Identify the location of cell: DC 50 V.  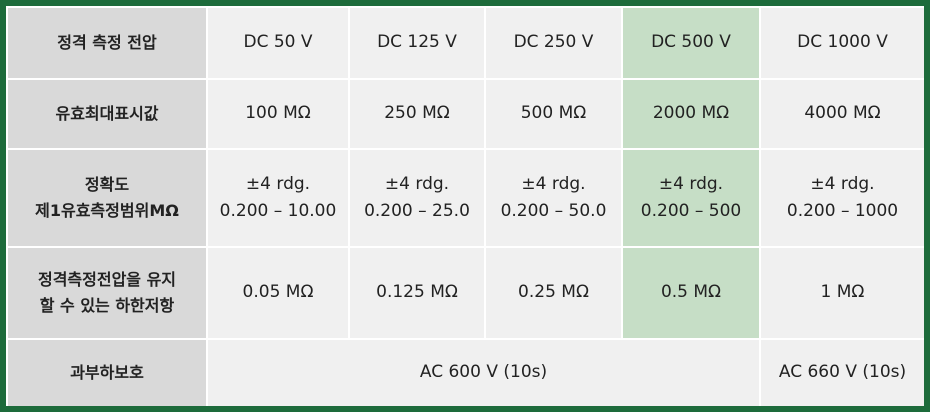
(278, 43).